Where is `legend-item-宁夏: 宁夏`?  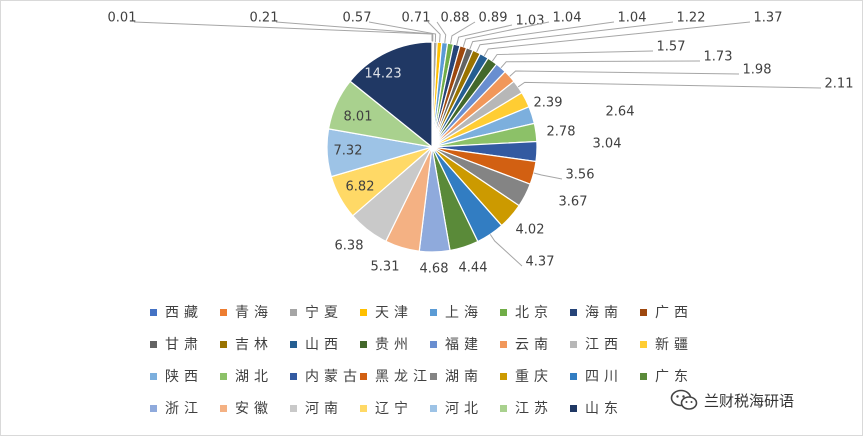 legend-item-宁夏: 宁夏 is located at coordinates (316, 312).